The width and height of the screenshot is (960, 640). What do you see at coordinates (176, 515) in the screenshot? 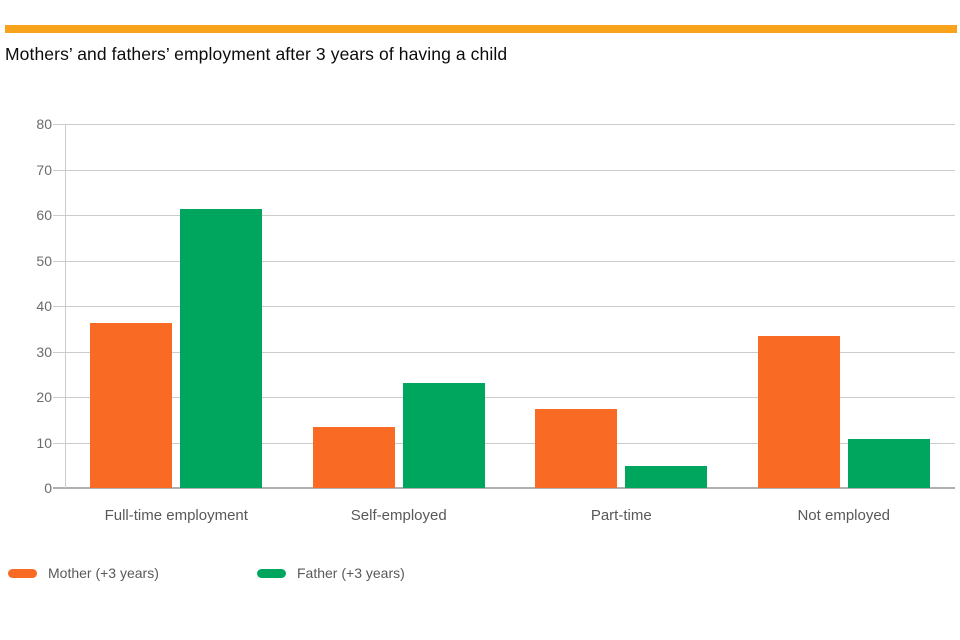
I see `x-axis-category-label: Full-time employment` at bounding box center [176, 515].